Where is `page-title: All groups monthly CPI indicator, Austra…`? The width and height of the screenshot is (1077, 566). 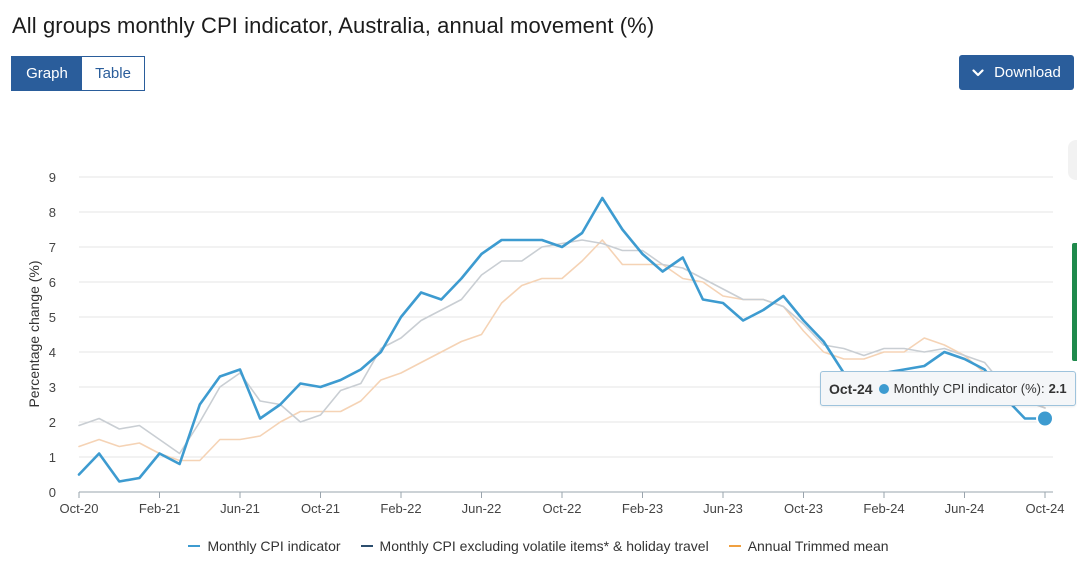 page-title: All groups monthly CPI indicator, Austra… is located at coordinates (333, 25).